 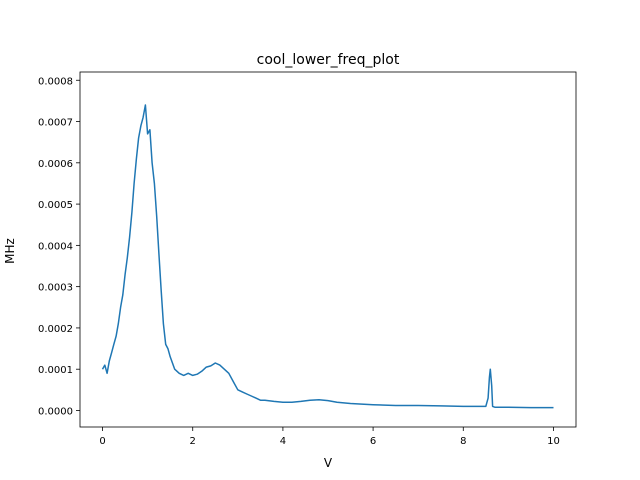 I want to click on x-axis-ticks: 0 2 4 6 8 10, so click(x=329, y=437).